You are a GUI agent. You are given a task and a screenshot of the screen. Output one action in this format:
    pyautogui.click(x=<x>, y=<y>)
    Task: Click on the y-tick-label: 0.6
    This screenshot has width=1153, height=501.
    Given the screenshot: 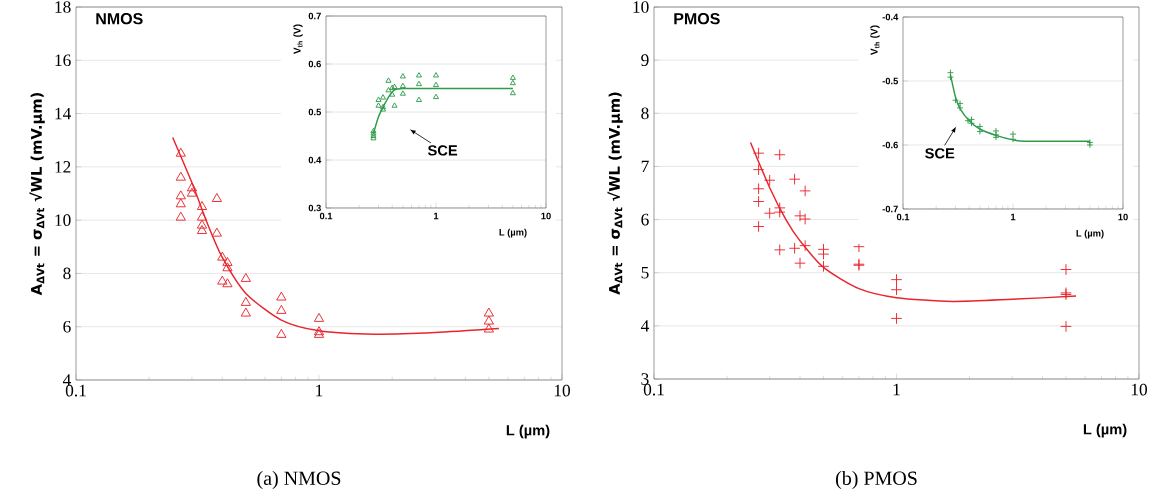 What is the action you would take?
    pyautogui.click(x=314, y=64)
    